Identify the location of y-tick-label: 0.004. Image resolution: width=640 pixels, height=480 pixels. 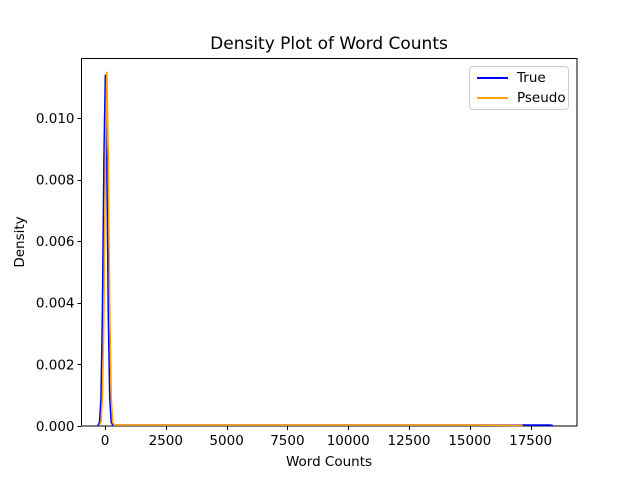
(55, 304).